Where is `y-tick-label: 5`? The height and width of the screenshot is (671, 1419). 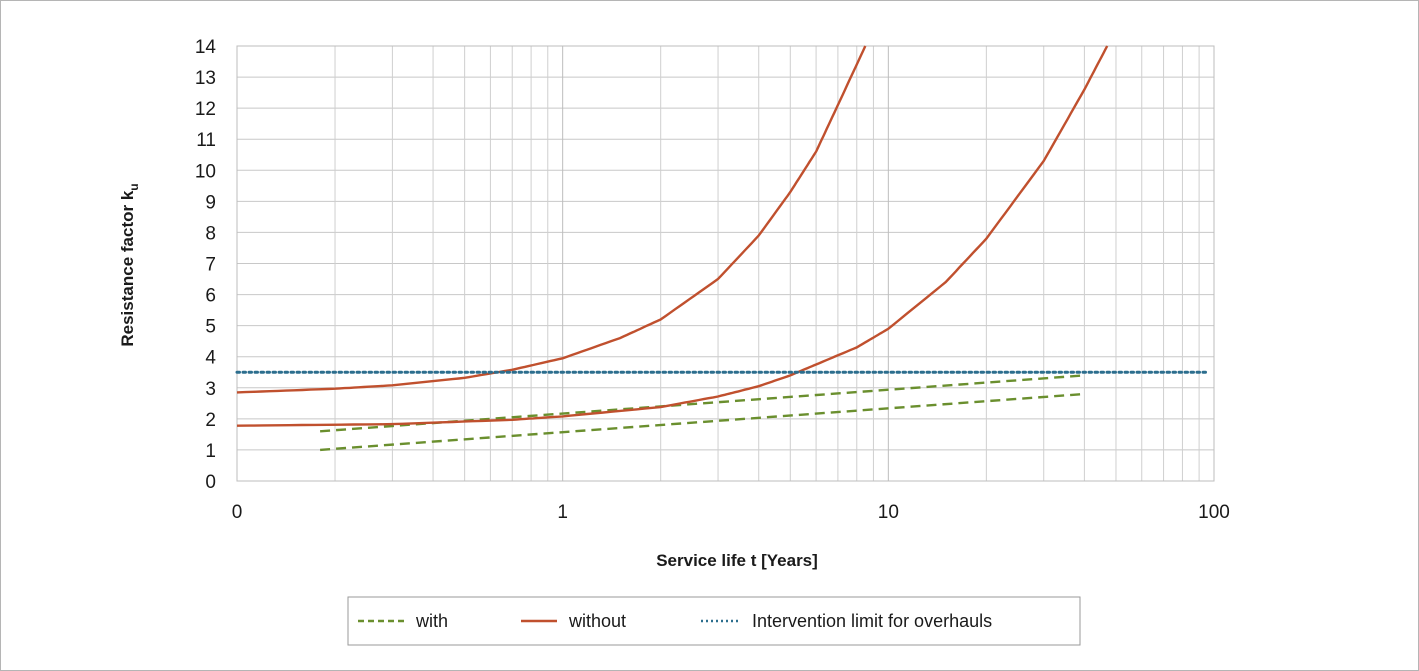 y-tick-label: 5 is located at coordinates (210, 327).